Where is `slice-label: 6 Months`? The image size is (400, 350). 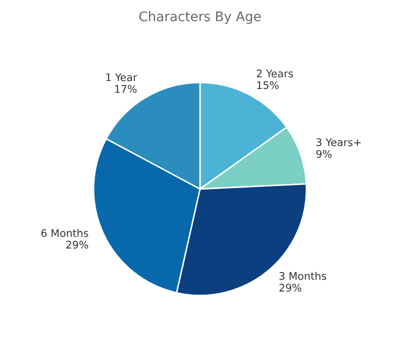 slice-label: 6 Months is located at coordinates (64, 233).